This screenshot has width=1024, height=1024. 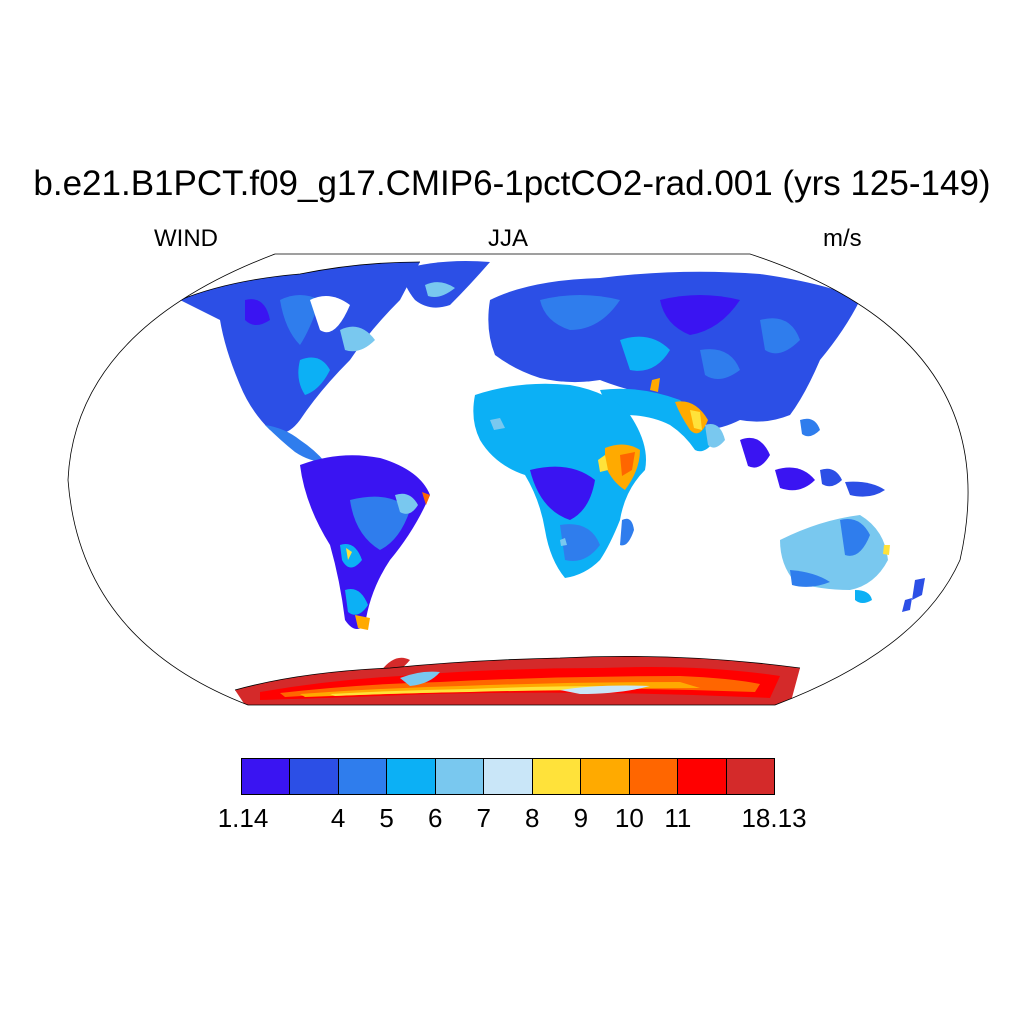 What do you see at coordinates (386, 818) in the screenshot?
I see `colorbar-tick-label: 5` at bounding box center [386, 818].